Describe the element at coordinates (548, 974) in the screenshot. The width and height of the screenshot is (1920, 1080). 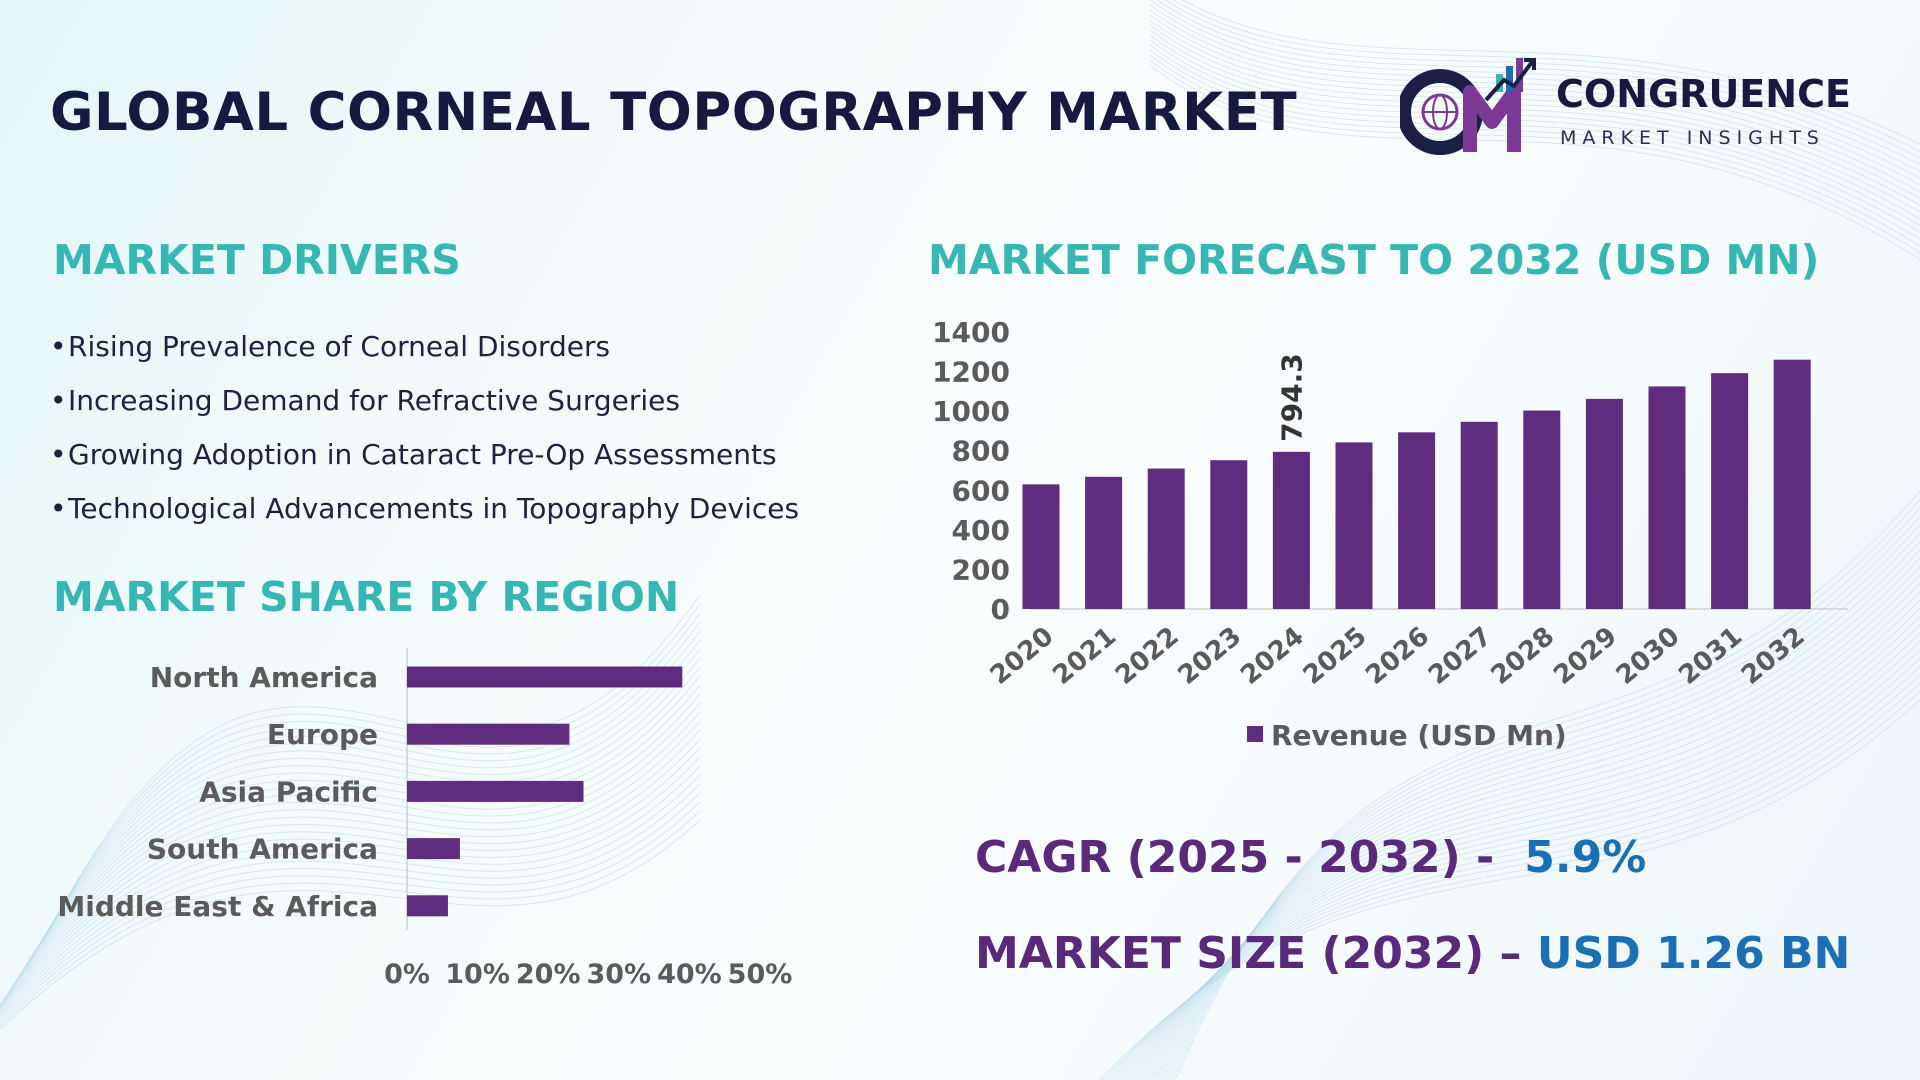
I see `x-tick-label: 20%` at that location.